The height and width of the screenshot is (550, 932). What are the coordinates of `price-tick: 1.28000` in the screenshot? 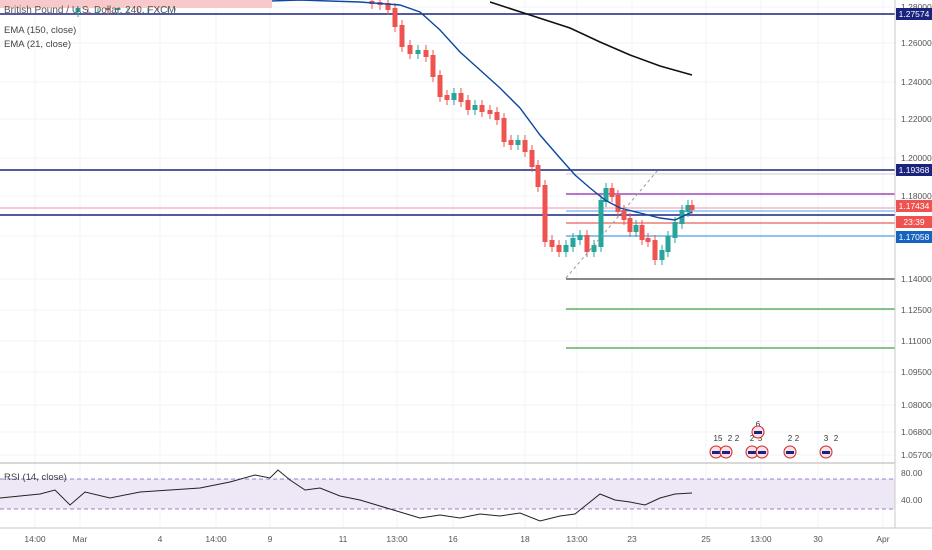 It's located at (916, 7).